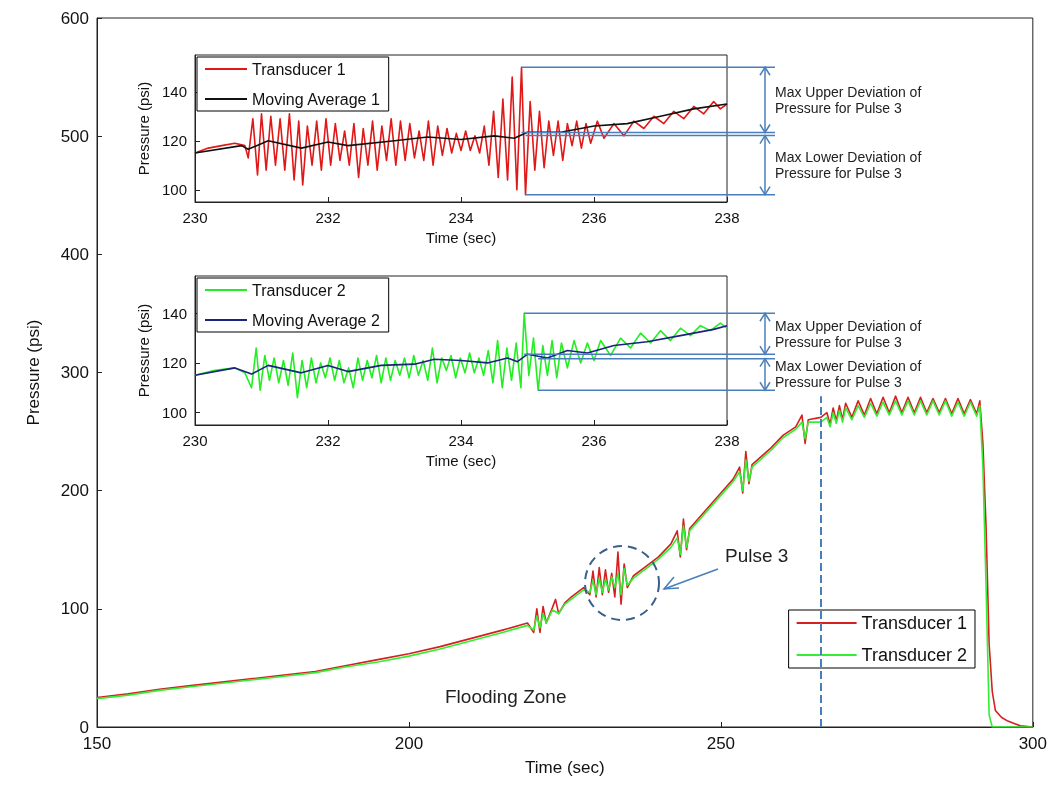 The image size is (1050, 791). Describe the element at coordinates (74, 254) in the screenshot. I see `y-tick-label: 400` at that location.